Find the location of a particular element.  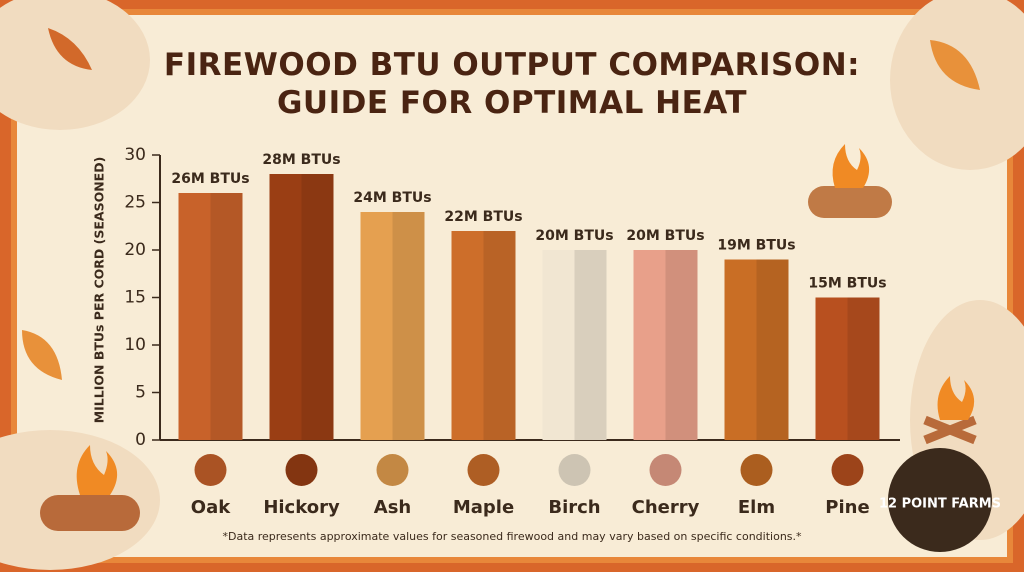

y-axis-label: MILLION BTUs PER CORD (SEASONED) is located at coordinates (99, 290).